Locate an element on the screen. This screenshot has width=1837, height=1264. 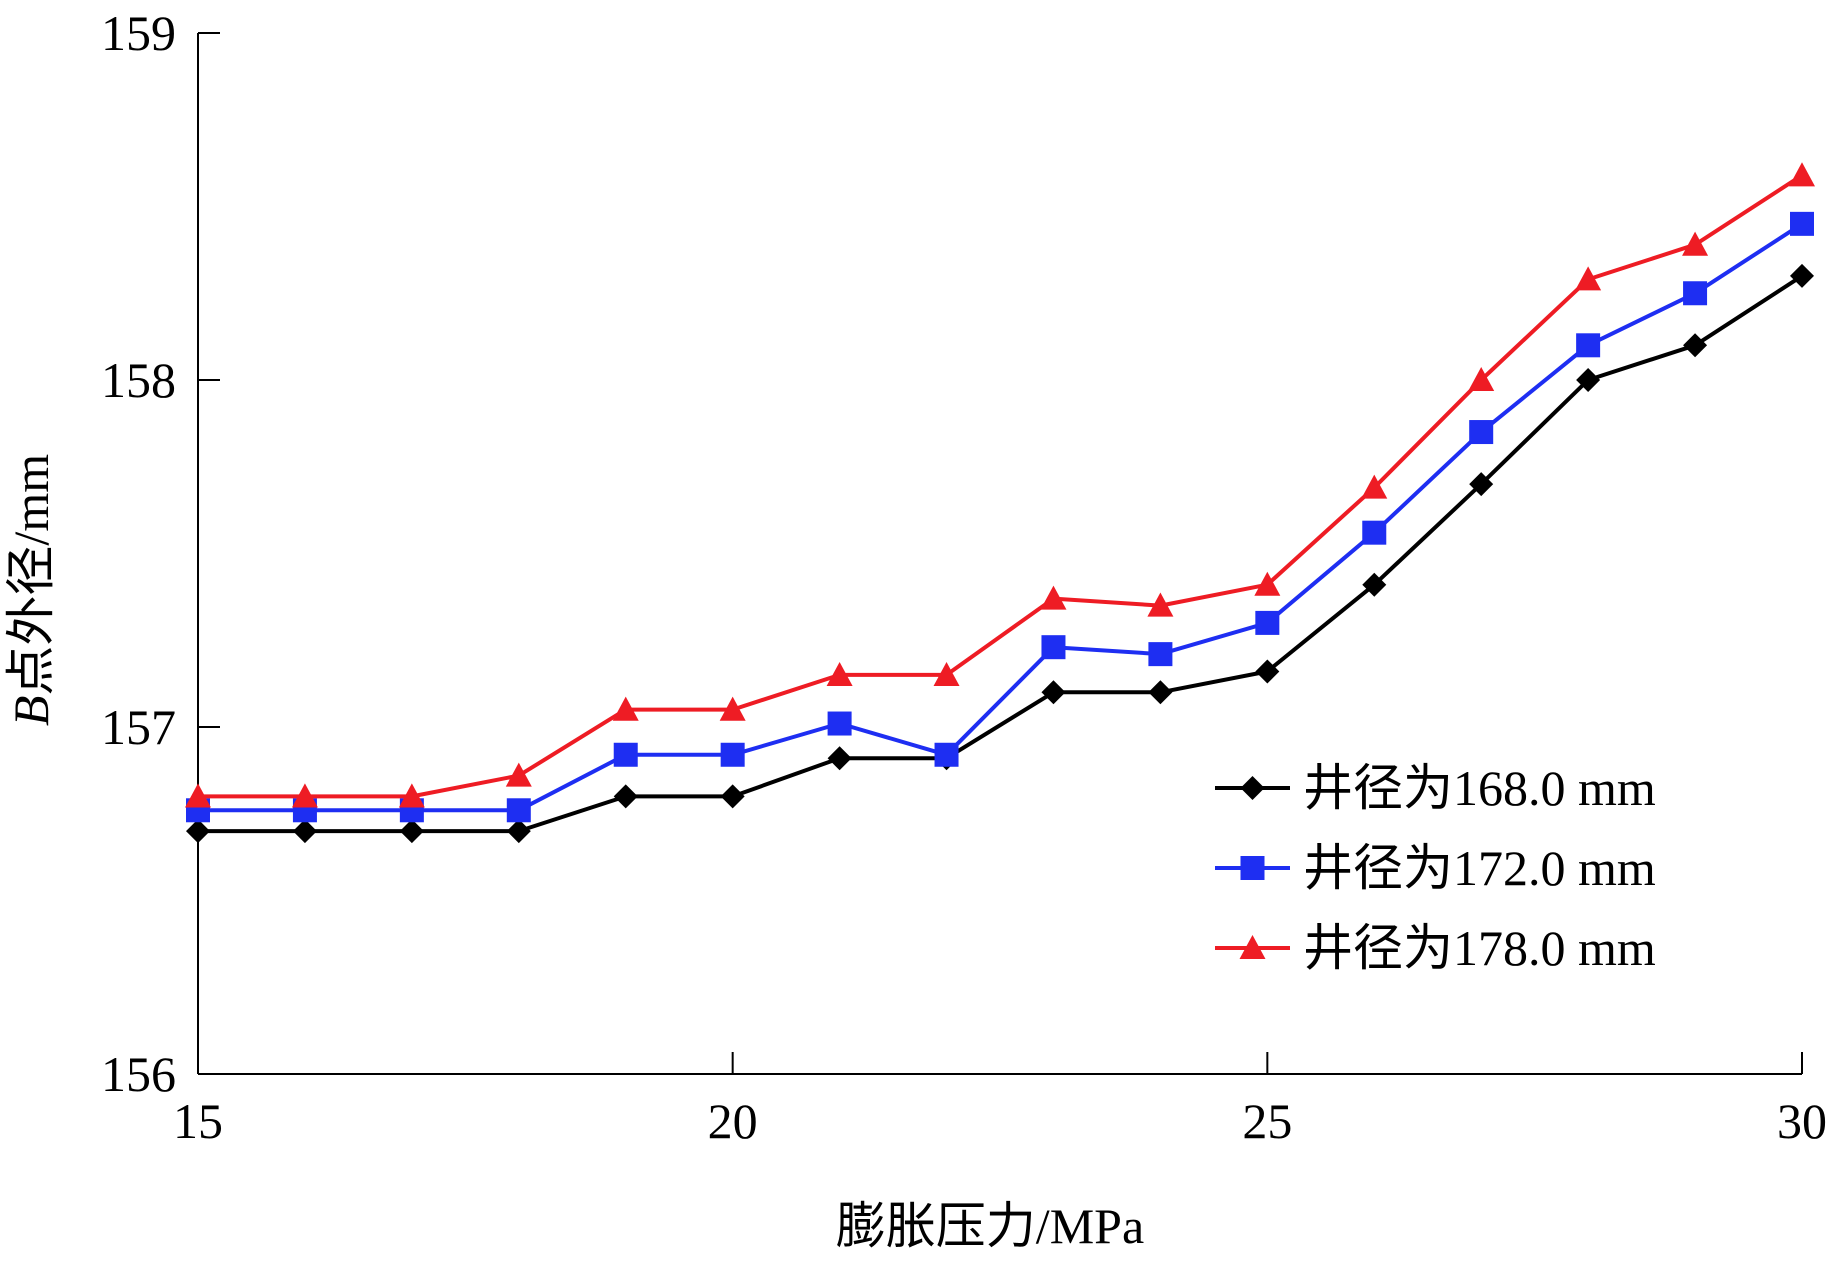
legend-item: 井径为178.0 mm is located at coordinates (1435, 948).